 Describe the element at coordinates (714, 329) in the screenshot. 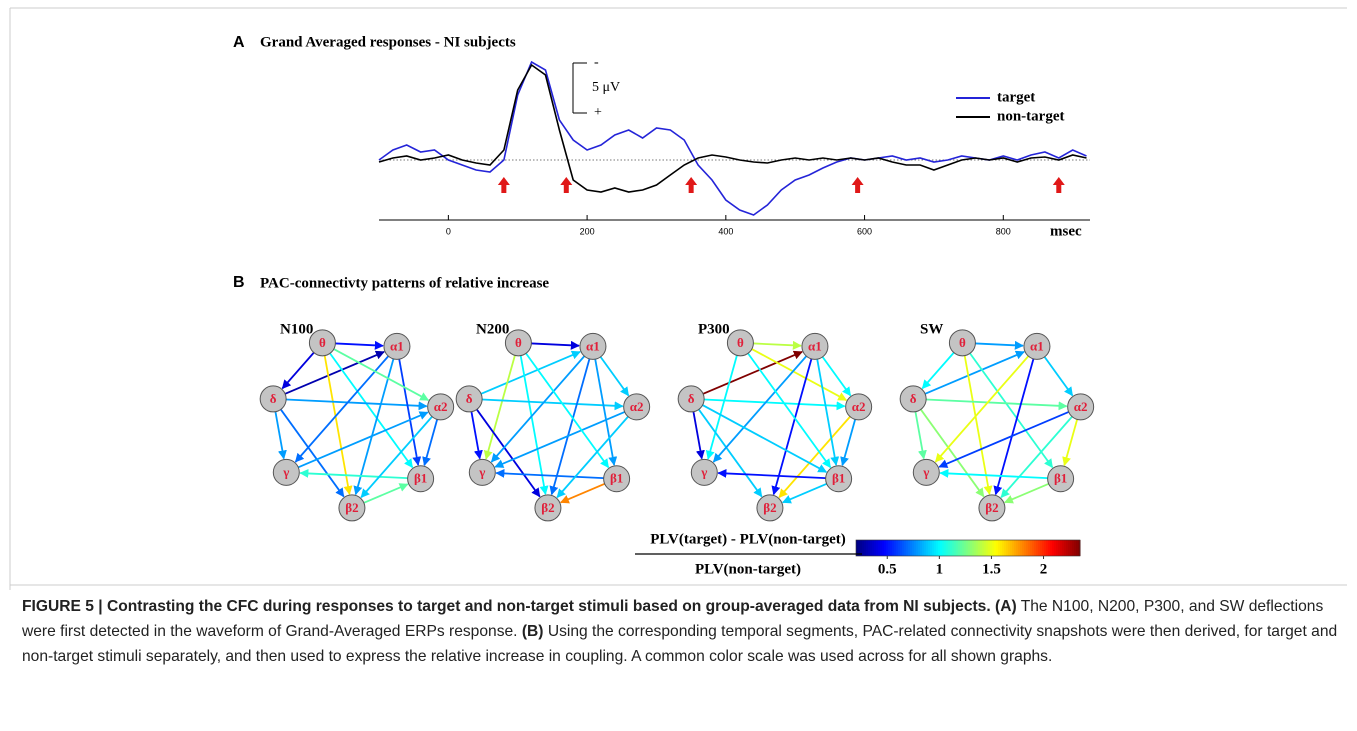

I see `graph-title: P300` at that location.